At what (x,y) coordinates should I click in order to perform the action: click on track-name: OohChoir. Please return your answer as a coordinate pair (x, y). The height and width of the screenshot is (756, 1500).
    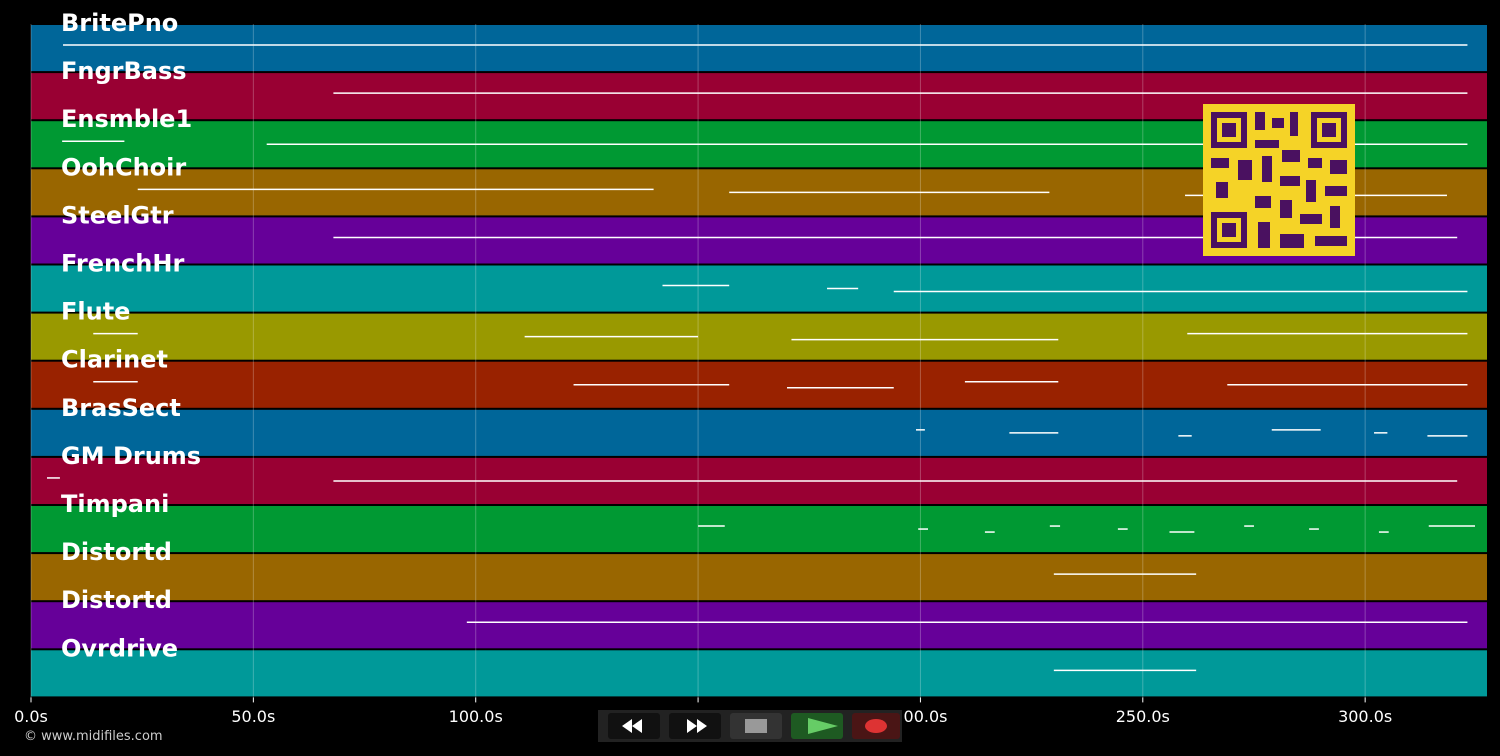
    Looking at the image, I should click on (123, 167).